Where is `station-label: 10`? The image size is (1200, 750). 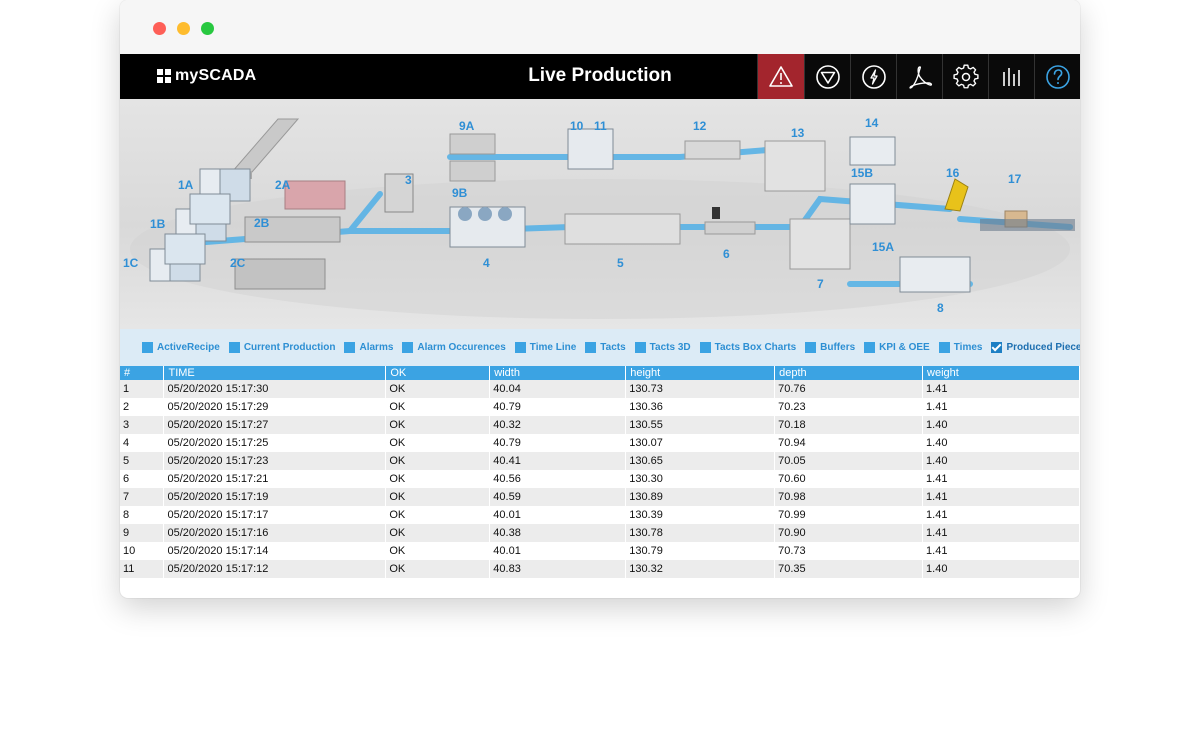
station-label: 10 is located at coordinates (577, 126).